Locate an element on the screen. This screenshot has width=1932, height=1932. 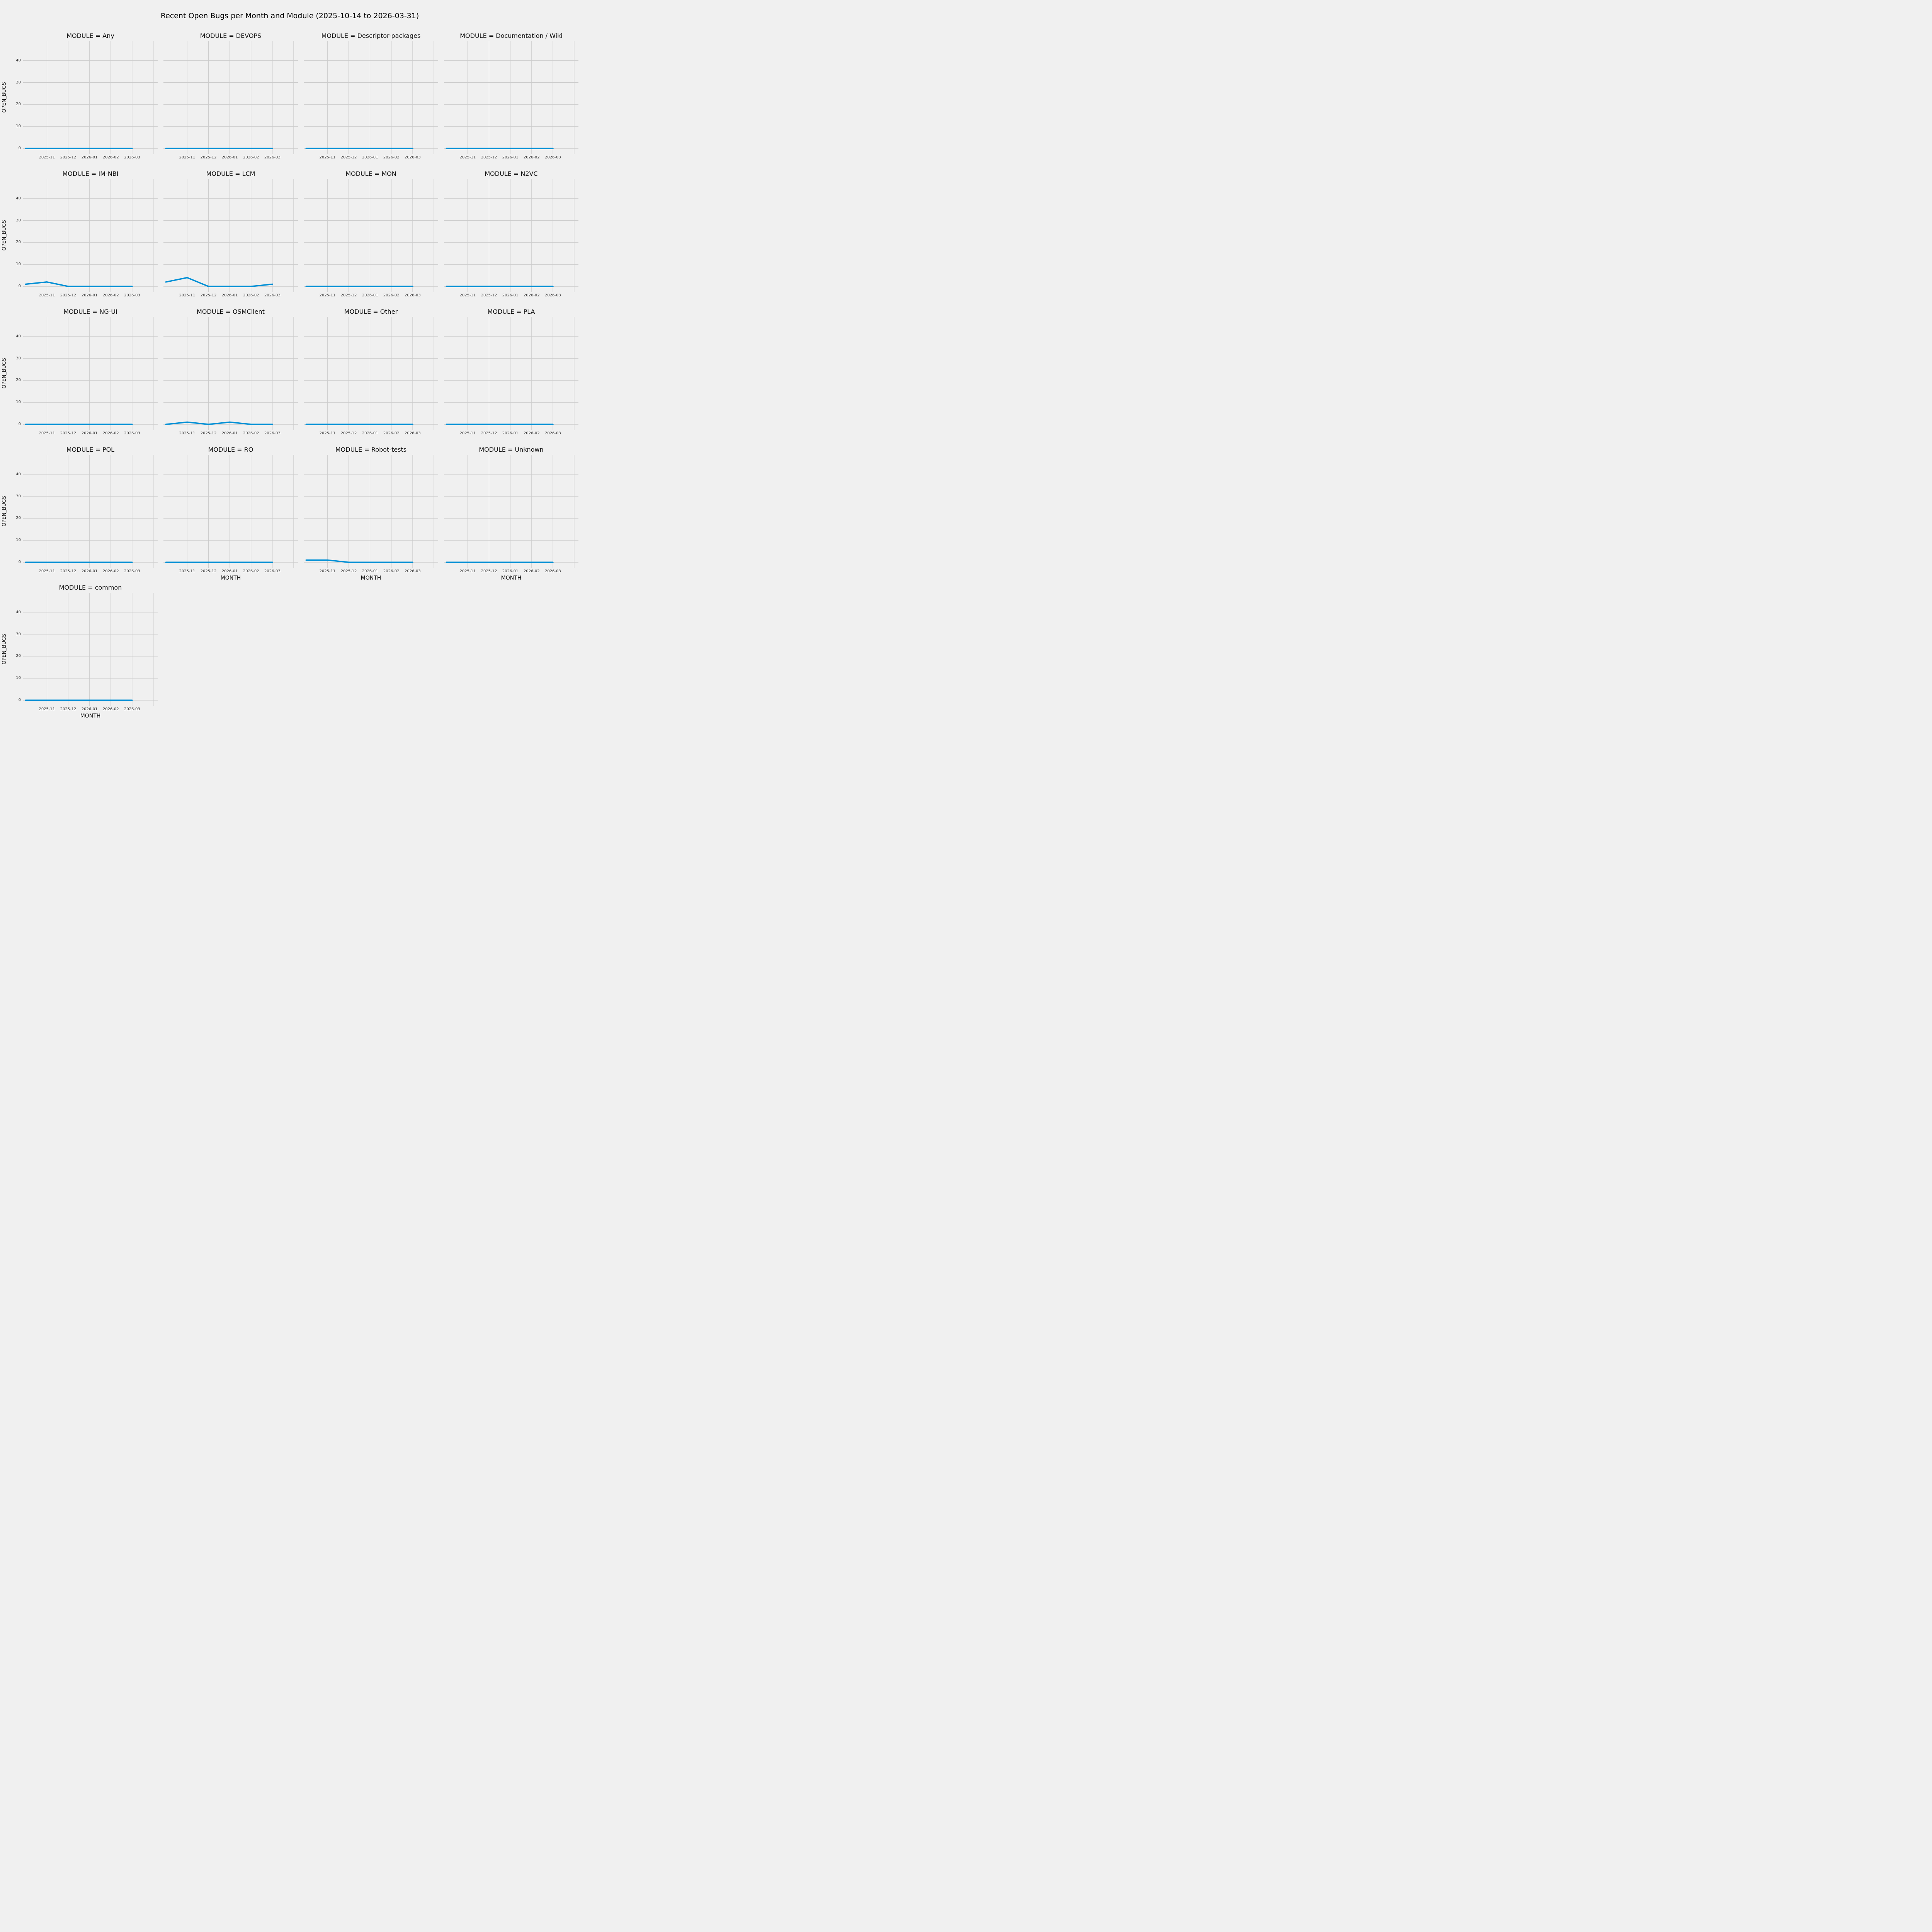
facet-title: MODULE = OSMClient is located at coordinates (231, 312).